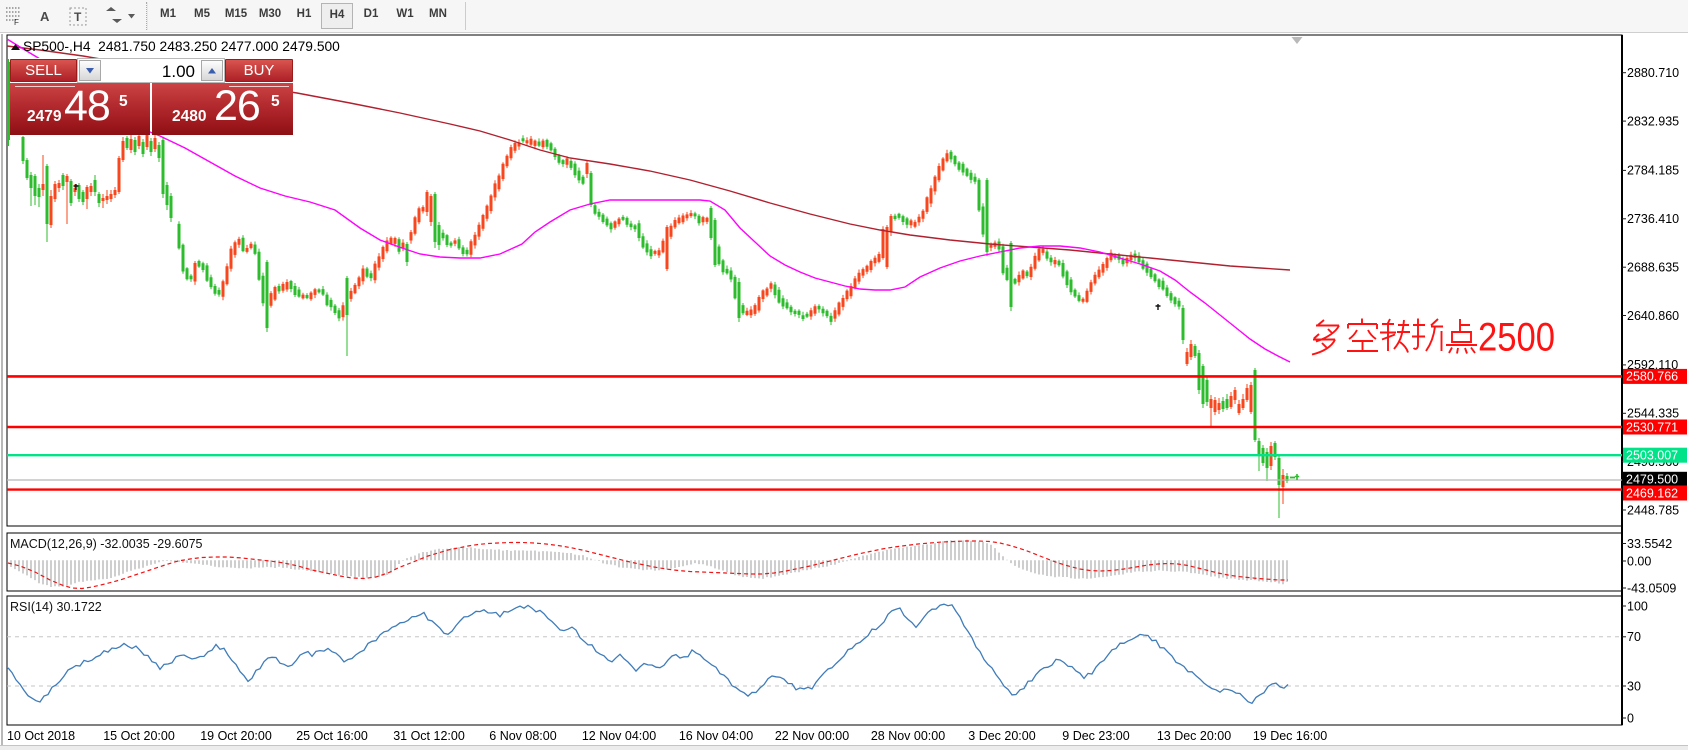  I want to click on svg-text: 2832.935, so click(1653, 121).